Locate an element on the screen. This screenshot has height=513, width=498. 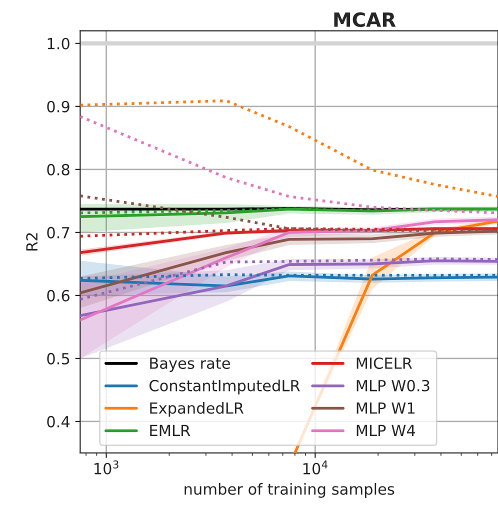
legend-label: MLP W1 is located at coordinates (385, 408).